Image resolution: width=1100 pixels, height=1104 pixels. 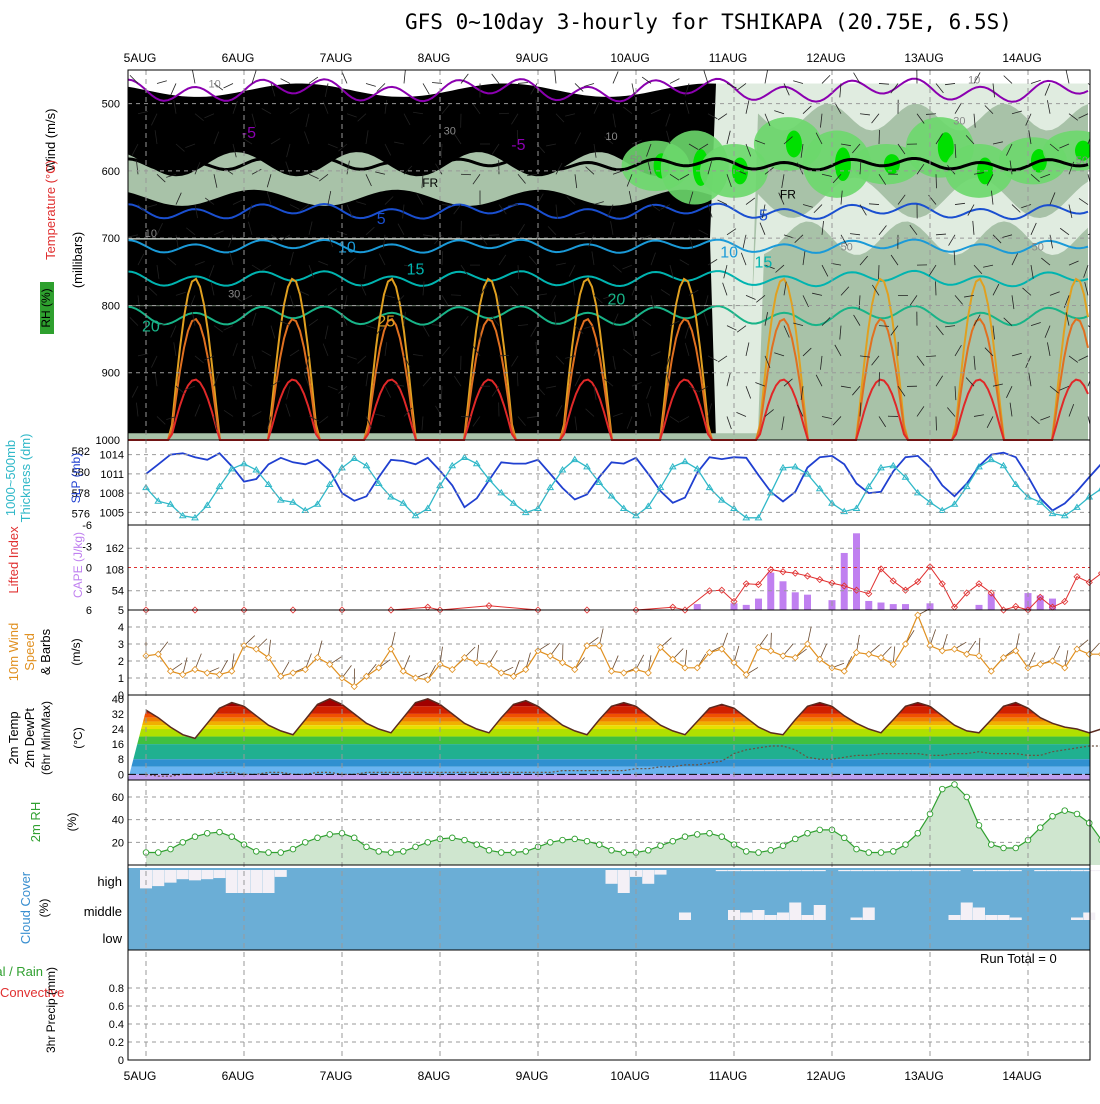 I want to click on label-rh2m-units: (%), so click(x=72, y=822).